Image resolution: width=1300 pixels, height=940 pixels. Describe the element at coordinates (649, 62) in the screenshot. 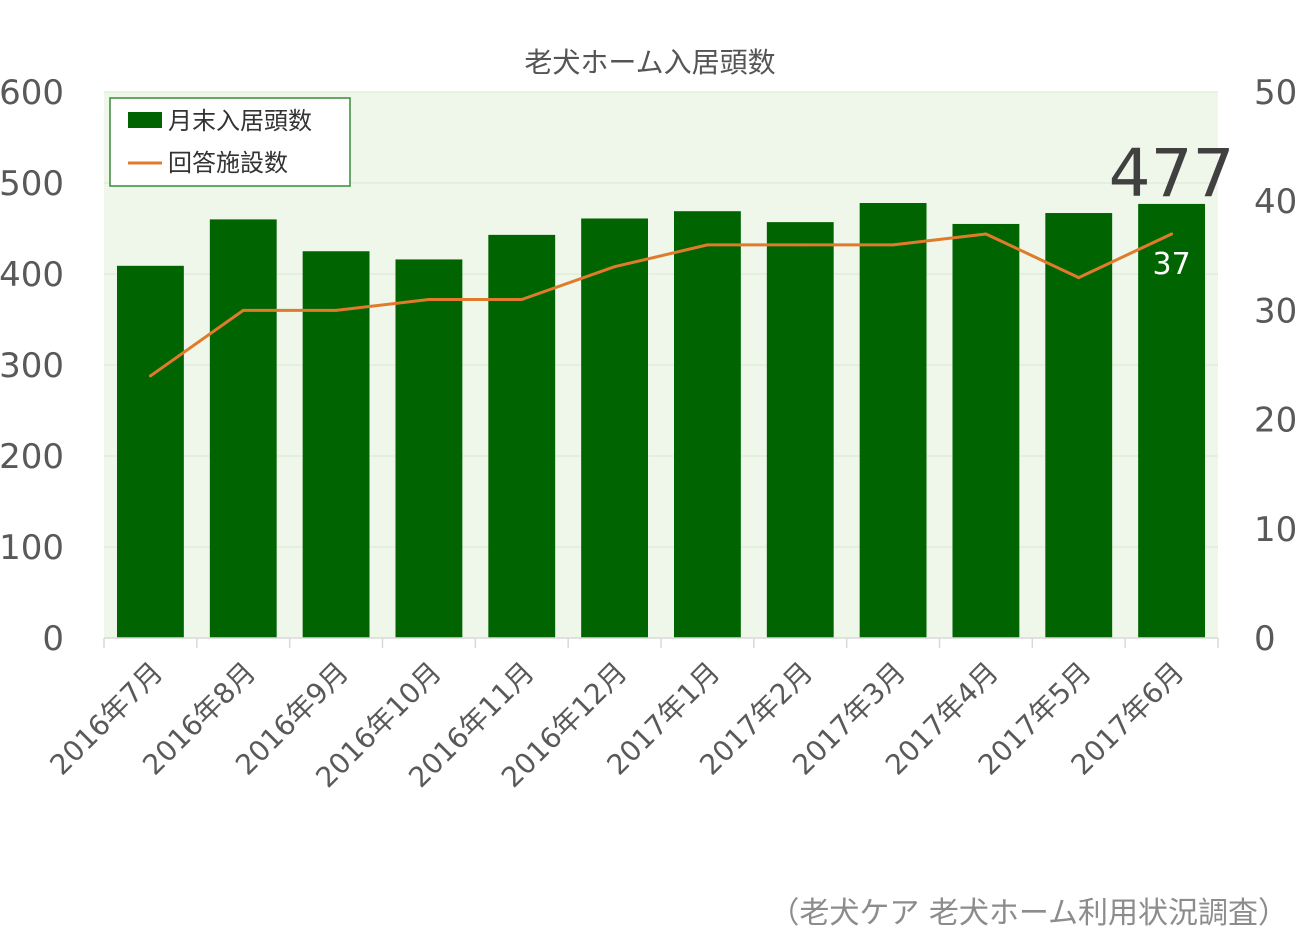

I see `chart-title: 老犬ホーム入居頭数` at that location.